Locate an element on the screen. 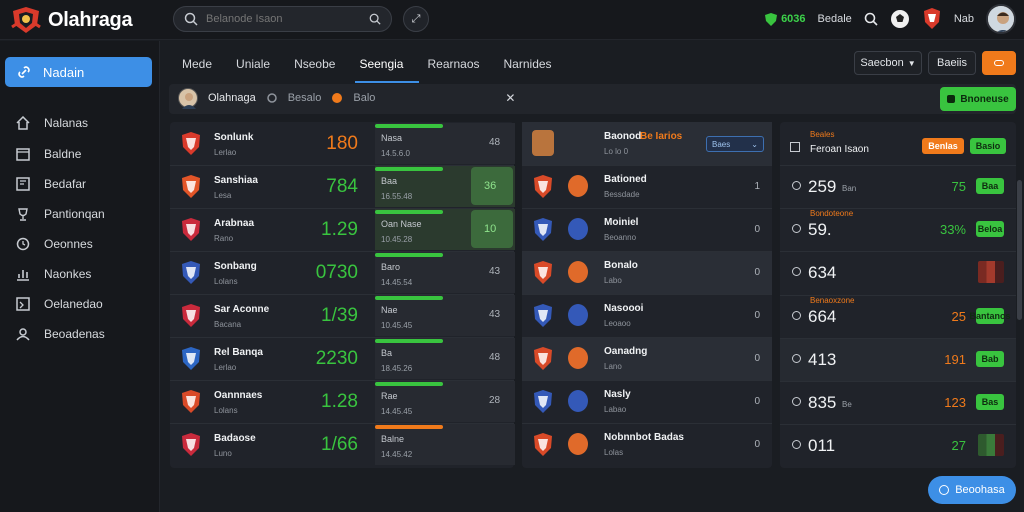 Image resolution: width=1024 pixels, height=512 pixels. sidebar-item-nadain: Nadain is located at coordinates (78, 72).